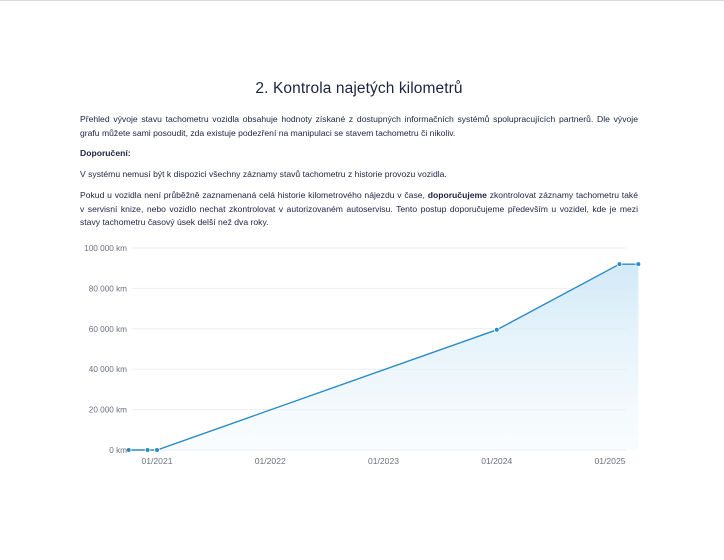  I want to click on x-tick-label: 01/2022, so click(270, 461).